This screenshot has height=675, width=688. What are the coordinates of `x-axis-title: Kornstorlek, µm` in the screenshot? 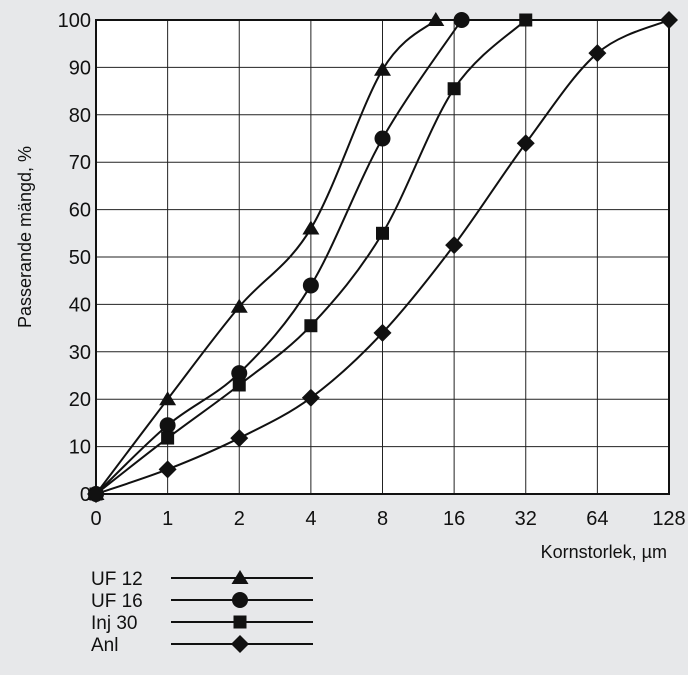 It's located at (604, 552).